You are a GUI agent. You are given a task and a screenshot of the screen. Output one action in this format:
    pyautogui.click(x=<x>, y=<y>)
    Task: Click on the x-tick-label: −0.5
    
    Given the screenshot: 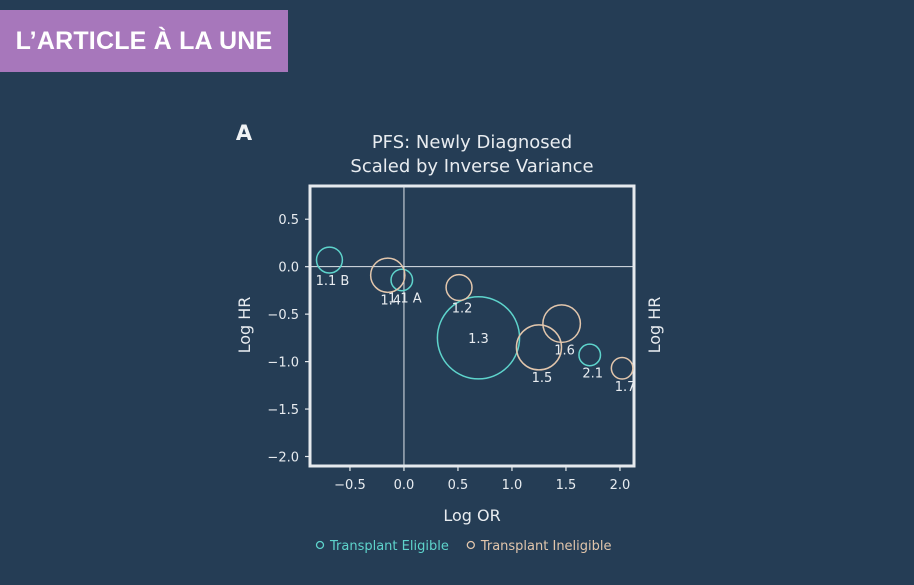 What is the action you would take?
    pyautogui.click(x=350, y=485)
    